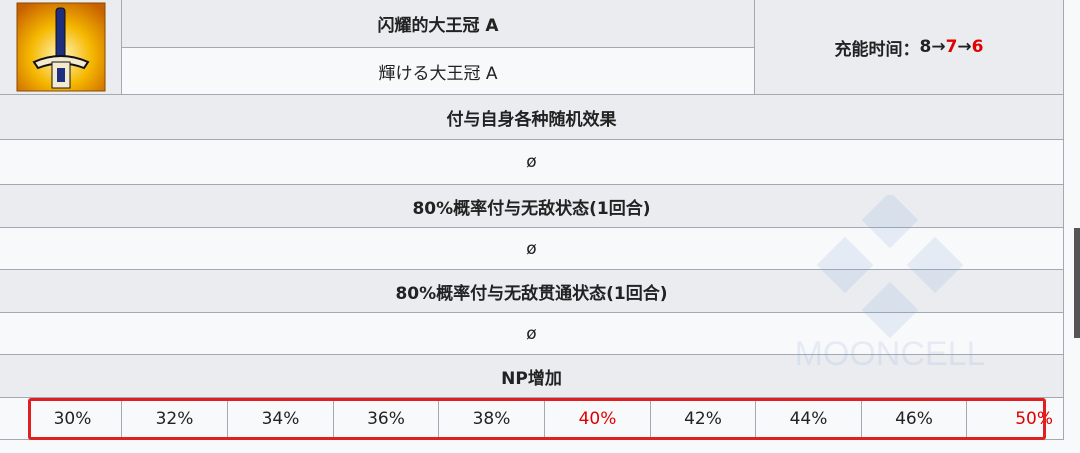 The image size is (1080, 453). Describe the element at coordinates (532, 376) in the screenshot. I see `np-title: NP增加` at that location.